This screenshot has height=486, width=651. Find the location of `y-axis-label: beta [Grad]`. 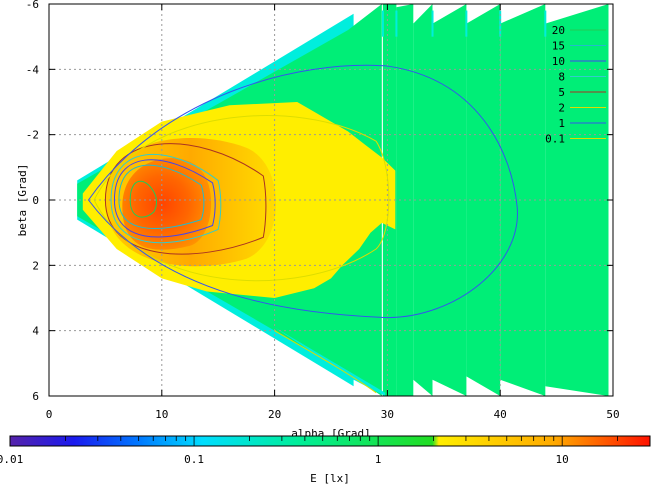

y-axis-label: beta [Grad] is located at coordinates (22, 200).